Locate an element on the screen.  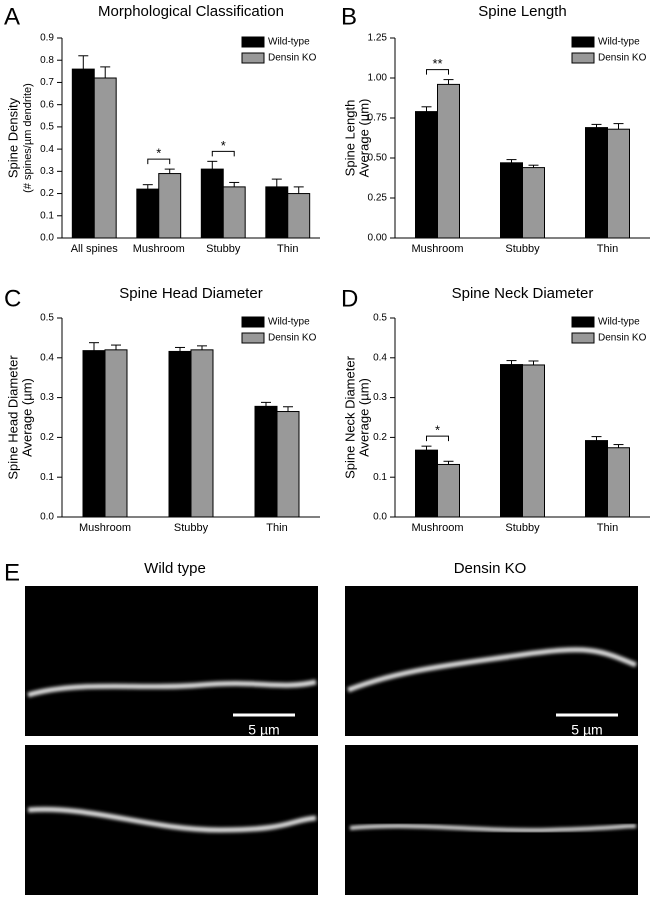
panel-letter: D is located at coordinates (349, 298).